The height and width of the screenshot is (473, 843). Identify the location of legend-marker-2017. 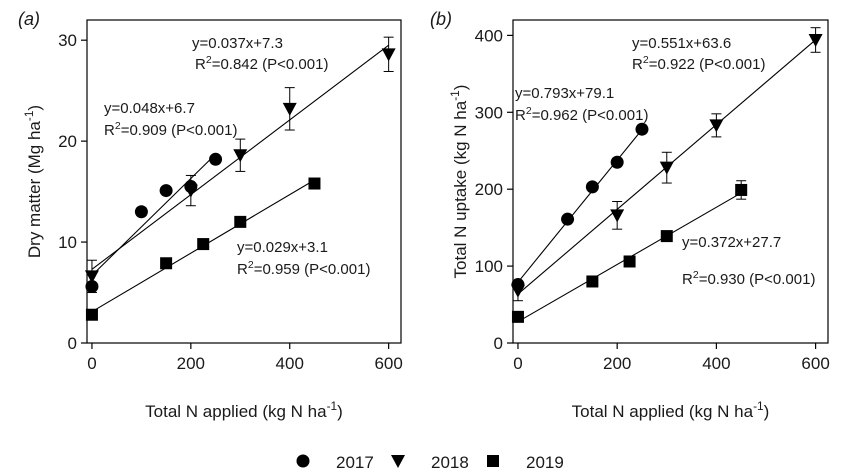
(303, 461).